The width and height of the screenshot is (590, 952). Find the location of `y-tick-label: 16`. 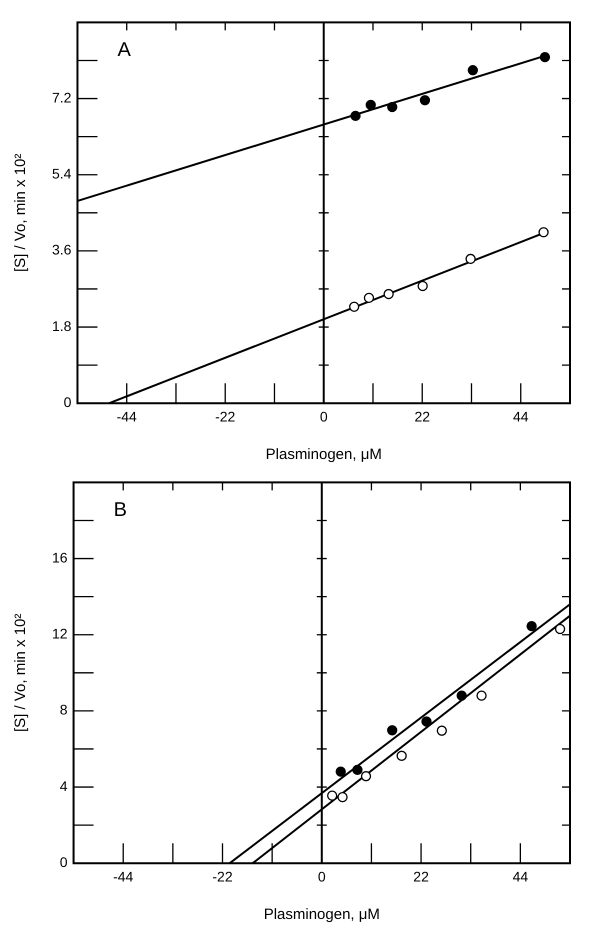

y-tick-label: 16 is located at coordinates (60, 557).